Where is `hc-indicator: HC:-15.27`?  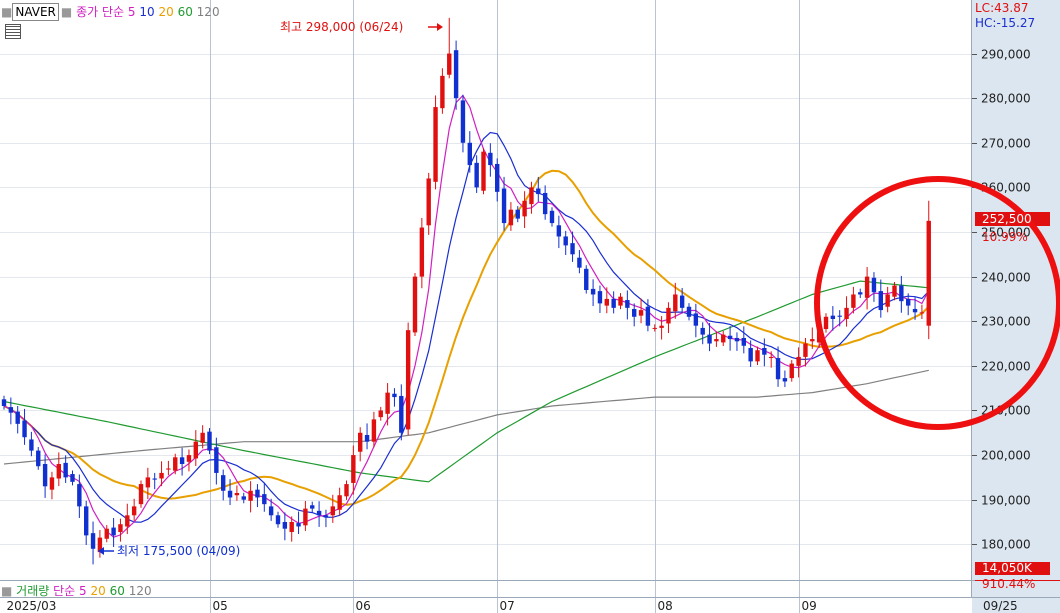 hc-indicator: HC:-15.27 is located at coordinates (1005, 23).